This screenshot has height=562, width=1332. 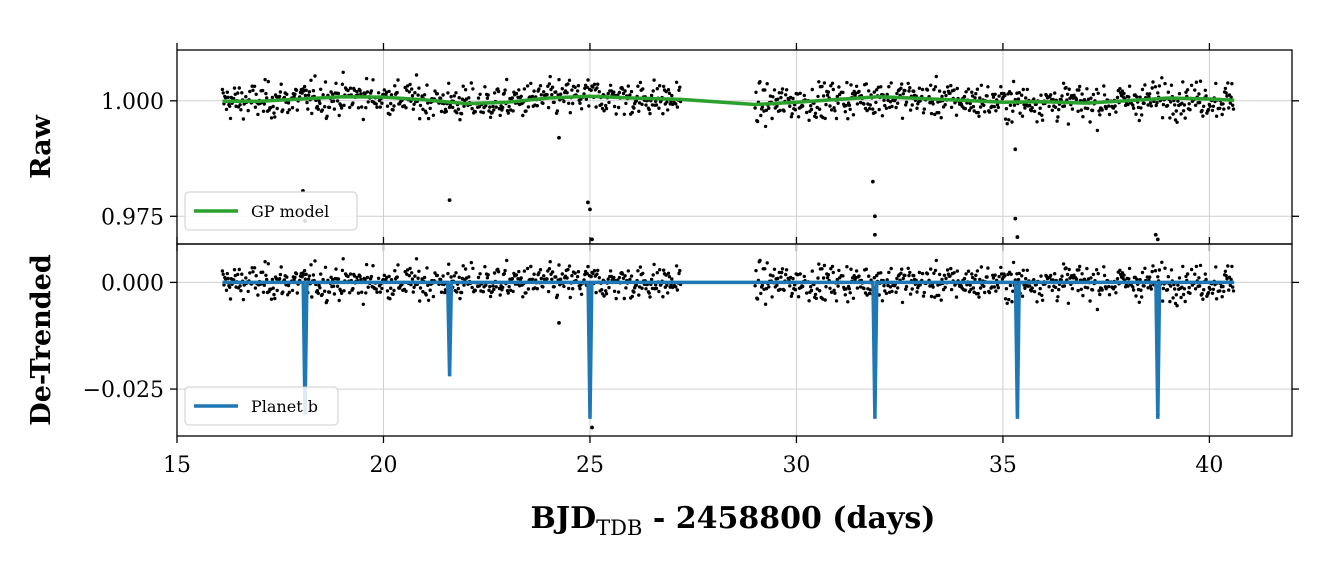 I want to click on raw-outlier-point, so click(x=875, y=216).